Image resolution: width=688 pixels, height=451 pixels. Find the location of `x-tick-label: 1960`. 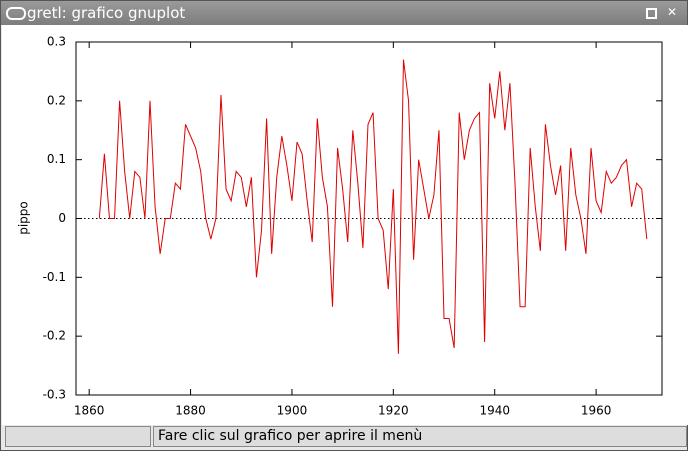

x-tick-label: 1960 is located at coordinates (596, 411).